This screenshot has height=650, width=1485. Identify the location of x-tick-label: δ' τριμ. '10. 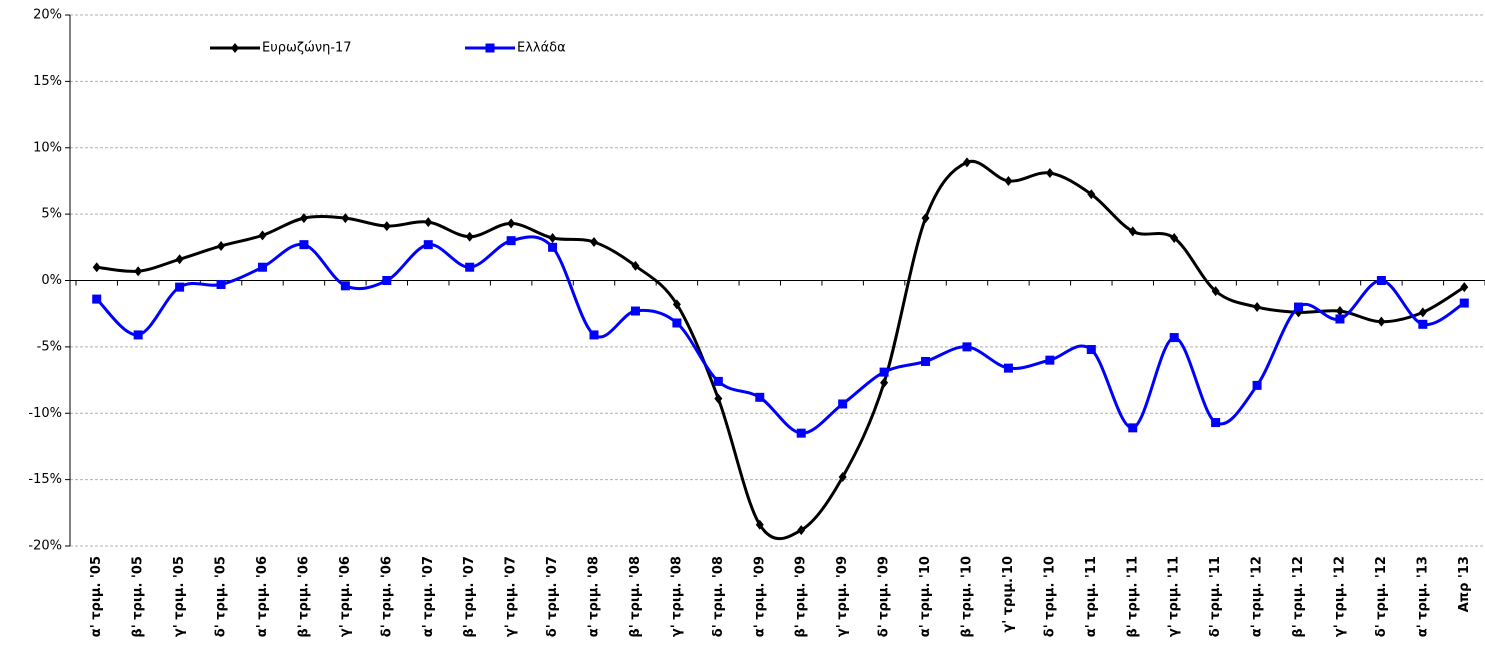
(1049, 596).